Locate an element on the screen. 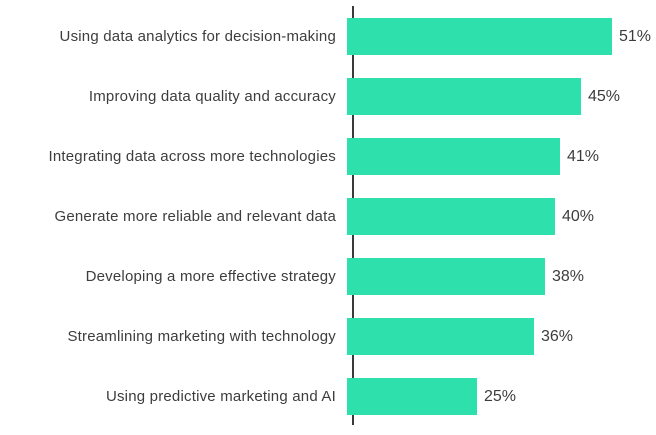 Image resolution: width=656 pixels, height=435 pixels. bar-area: 40% is located at coordinates (500, 216).